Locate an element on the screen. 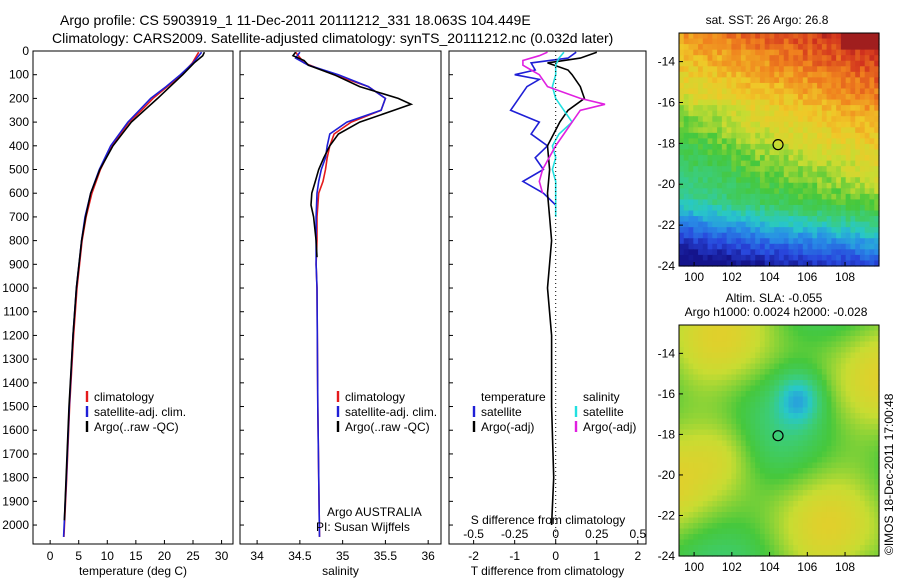 The height and width of the screenshot is (580, 900). argo-pi-annotation: PI: Susan Wijffels is located at coordinates (363, 527).